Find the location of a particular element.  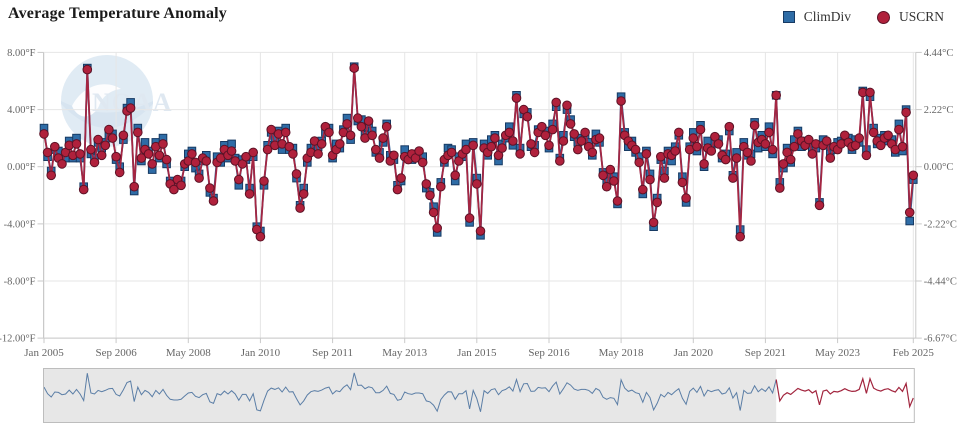

svg-text: Jan 2015 is located at coordinates (477, 353).